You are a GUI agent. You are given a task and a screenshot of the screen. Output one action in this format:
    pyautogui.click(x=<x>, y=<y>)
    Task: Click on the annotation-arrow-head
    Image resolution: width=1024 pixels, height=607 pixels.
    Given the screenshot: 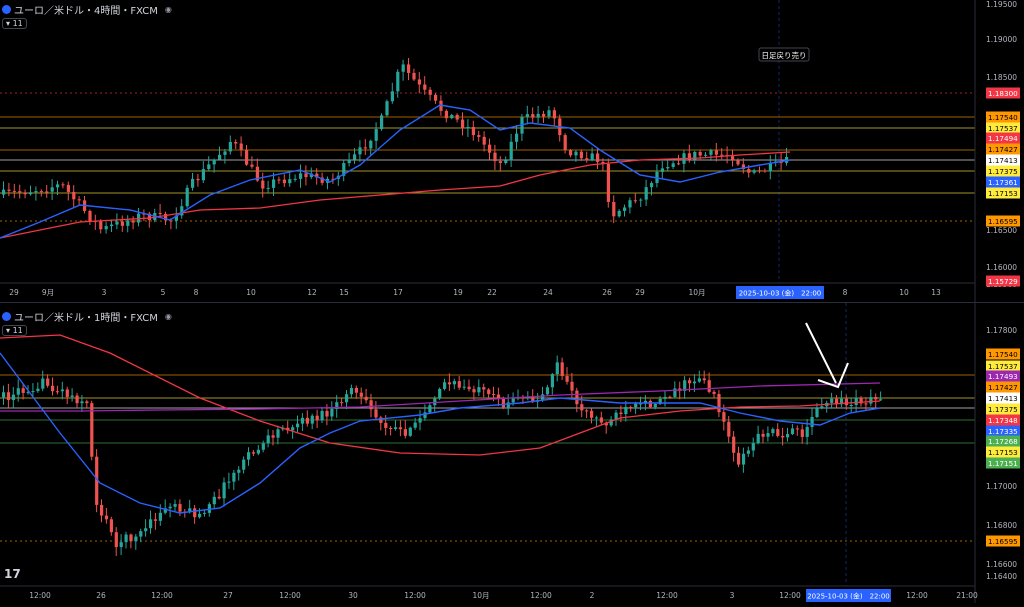 What is the action you would take?
    pyautogui.click(x=833, y=375)
    